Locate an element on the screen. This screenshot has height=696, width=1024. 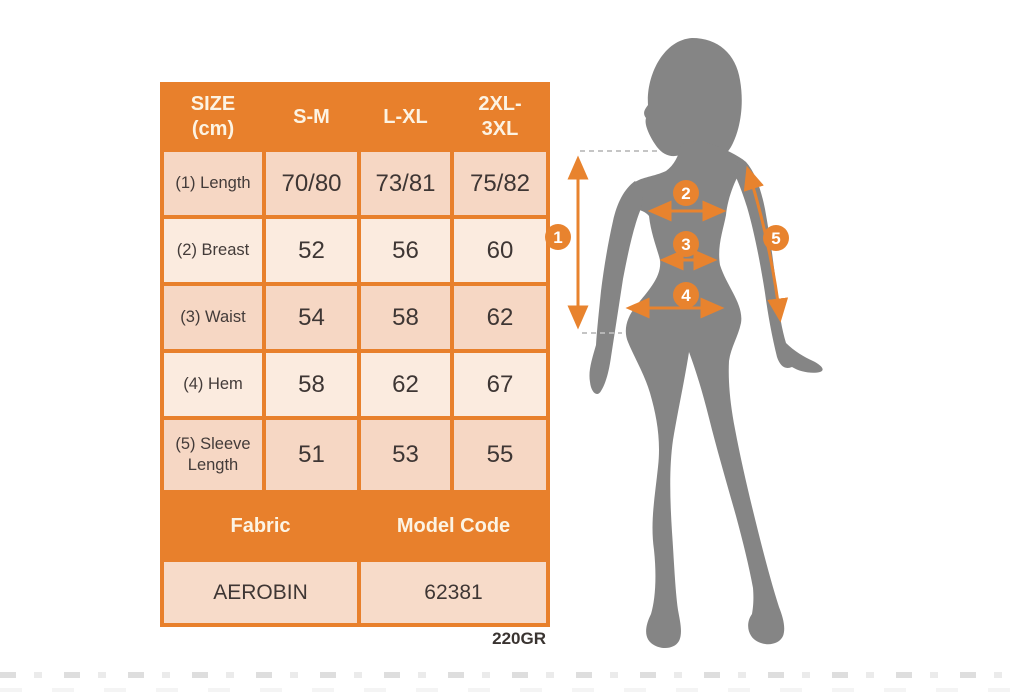
model-code-header: Model Code is located at coordinates (453, 526).